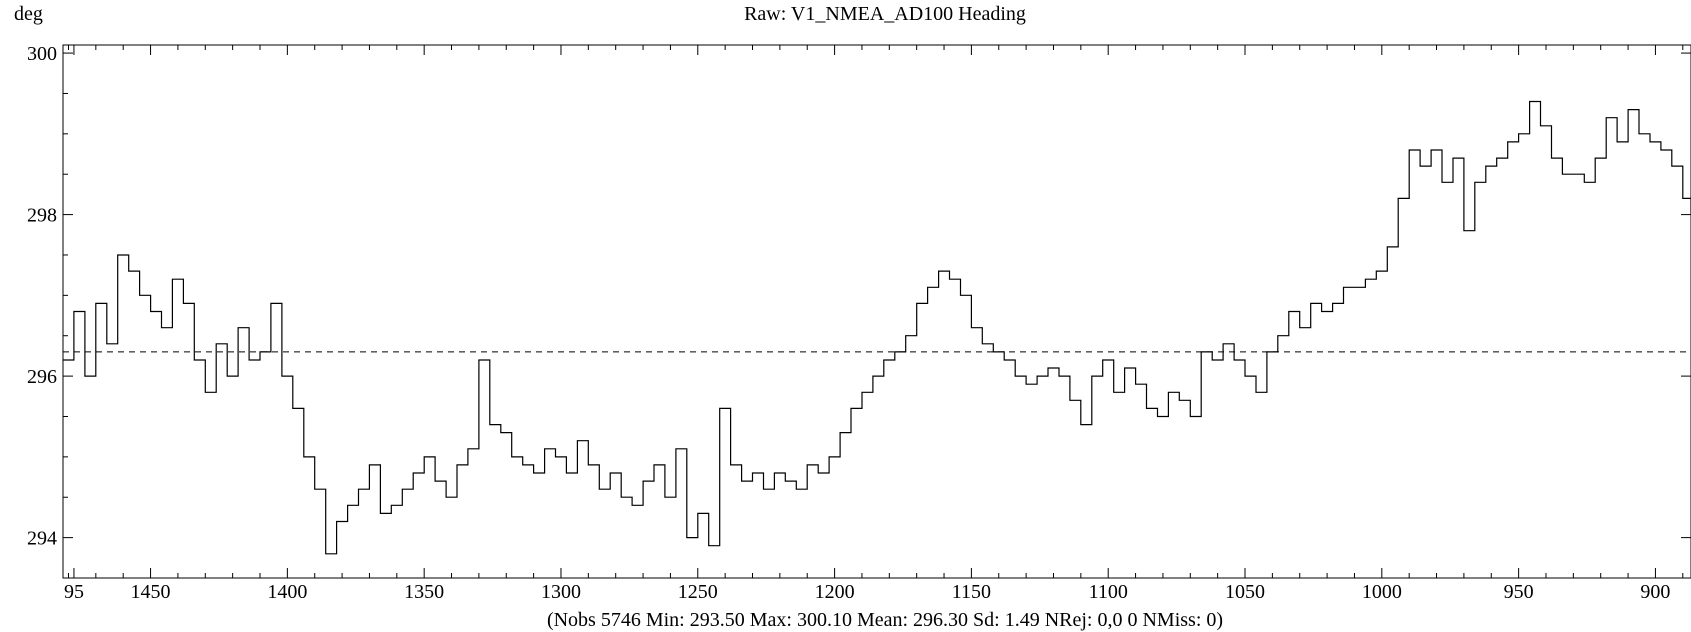 Image resolution: width=1691 pixels, height=632 pixels. I want to click on x-tick-label: 95, so click(74, 592).